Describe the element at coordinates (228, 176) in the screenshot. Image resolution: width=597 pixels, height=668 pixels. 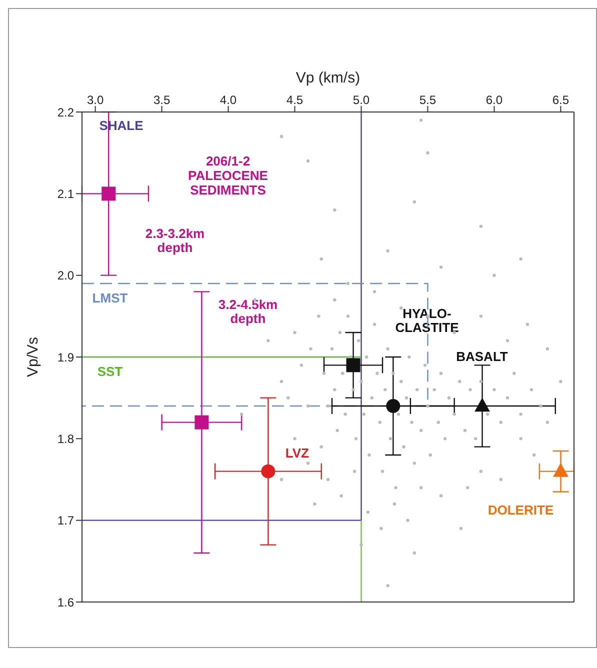
I see `annotation: 206/1-2 PALEOCENE SEDIMENTS` at that location.